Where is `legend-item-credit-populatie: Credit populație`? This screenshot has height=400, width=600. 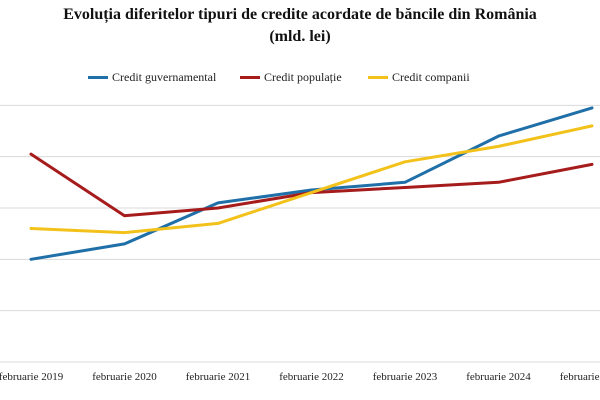 legend-item-credit-populatie: Credit populație is located at coordinates (291, 77).